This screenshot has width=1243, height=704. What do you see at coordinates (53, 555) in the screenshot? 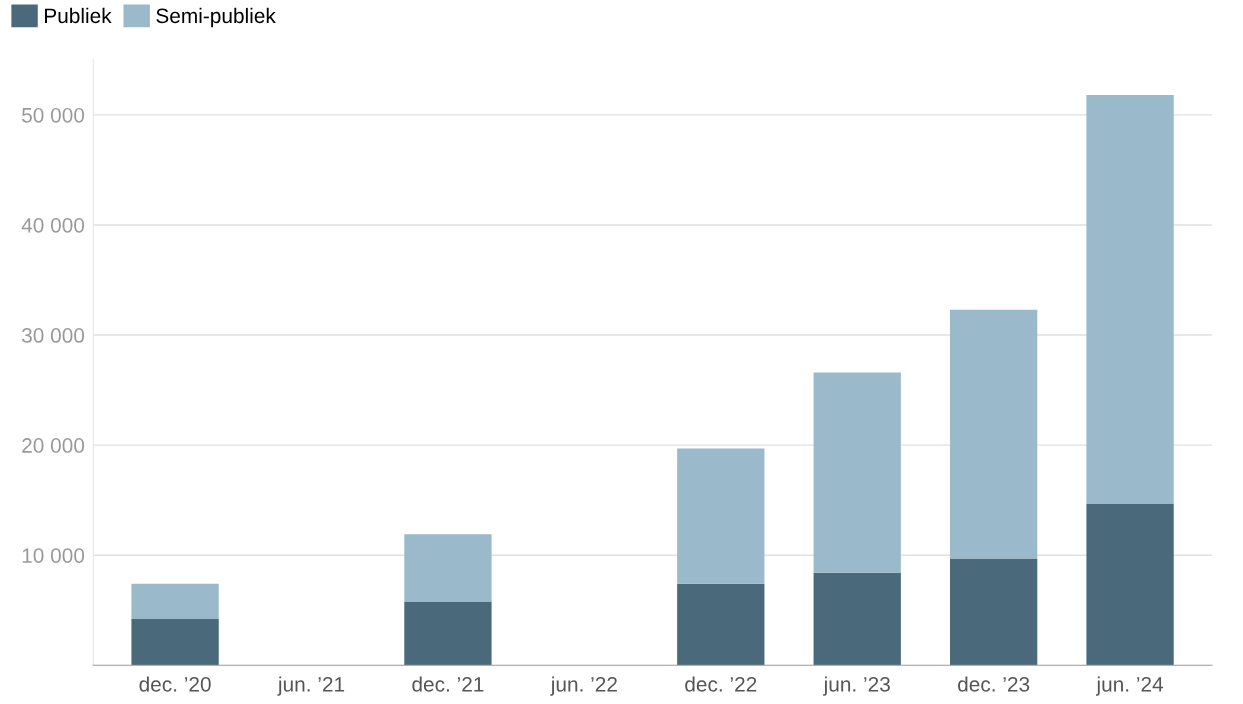
I see `y-tick-label: 10 000` at bounding box center [53, 555].